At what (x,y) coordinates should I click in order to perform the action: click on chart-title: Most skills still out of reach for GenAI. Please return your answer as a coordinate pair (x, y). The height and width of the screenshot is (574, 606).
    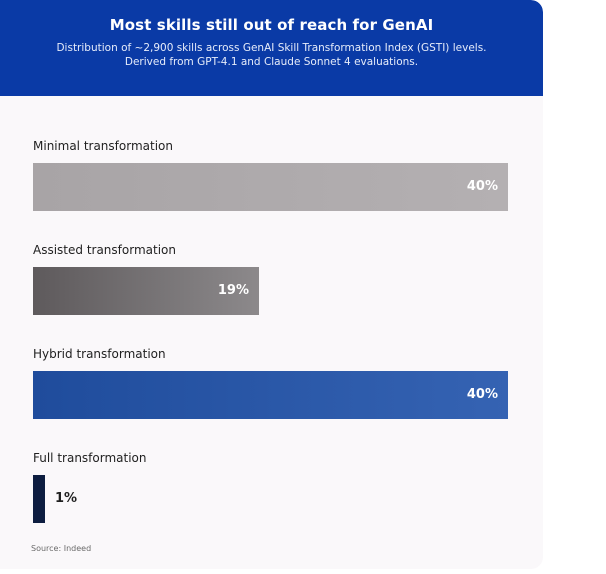
    Looking at the image, I should click on (271, 25).